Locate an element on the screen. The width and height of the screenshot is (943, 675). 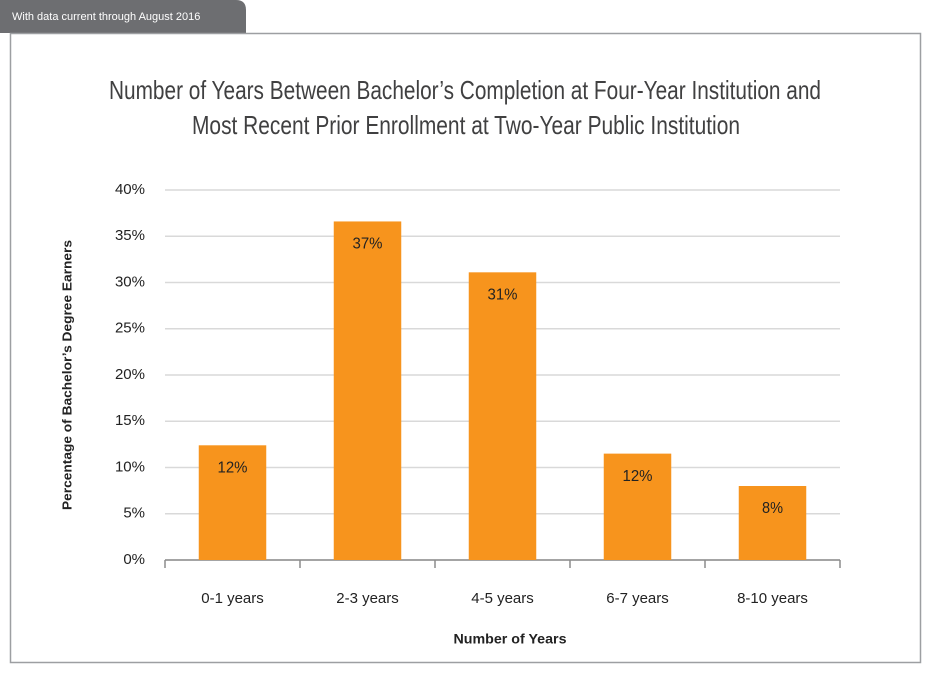
x-tick-label: 8-10 years is located at coordinates (772, 598).